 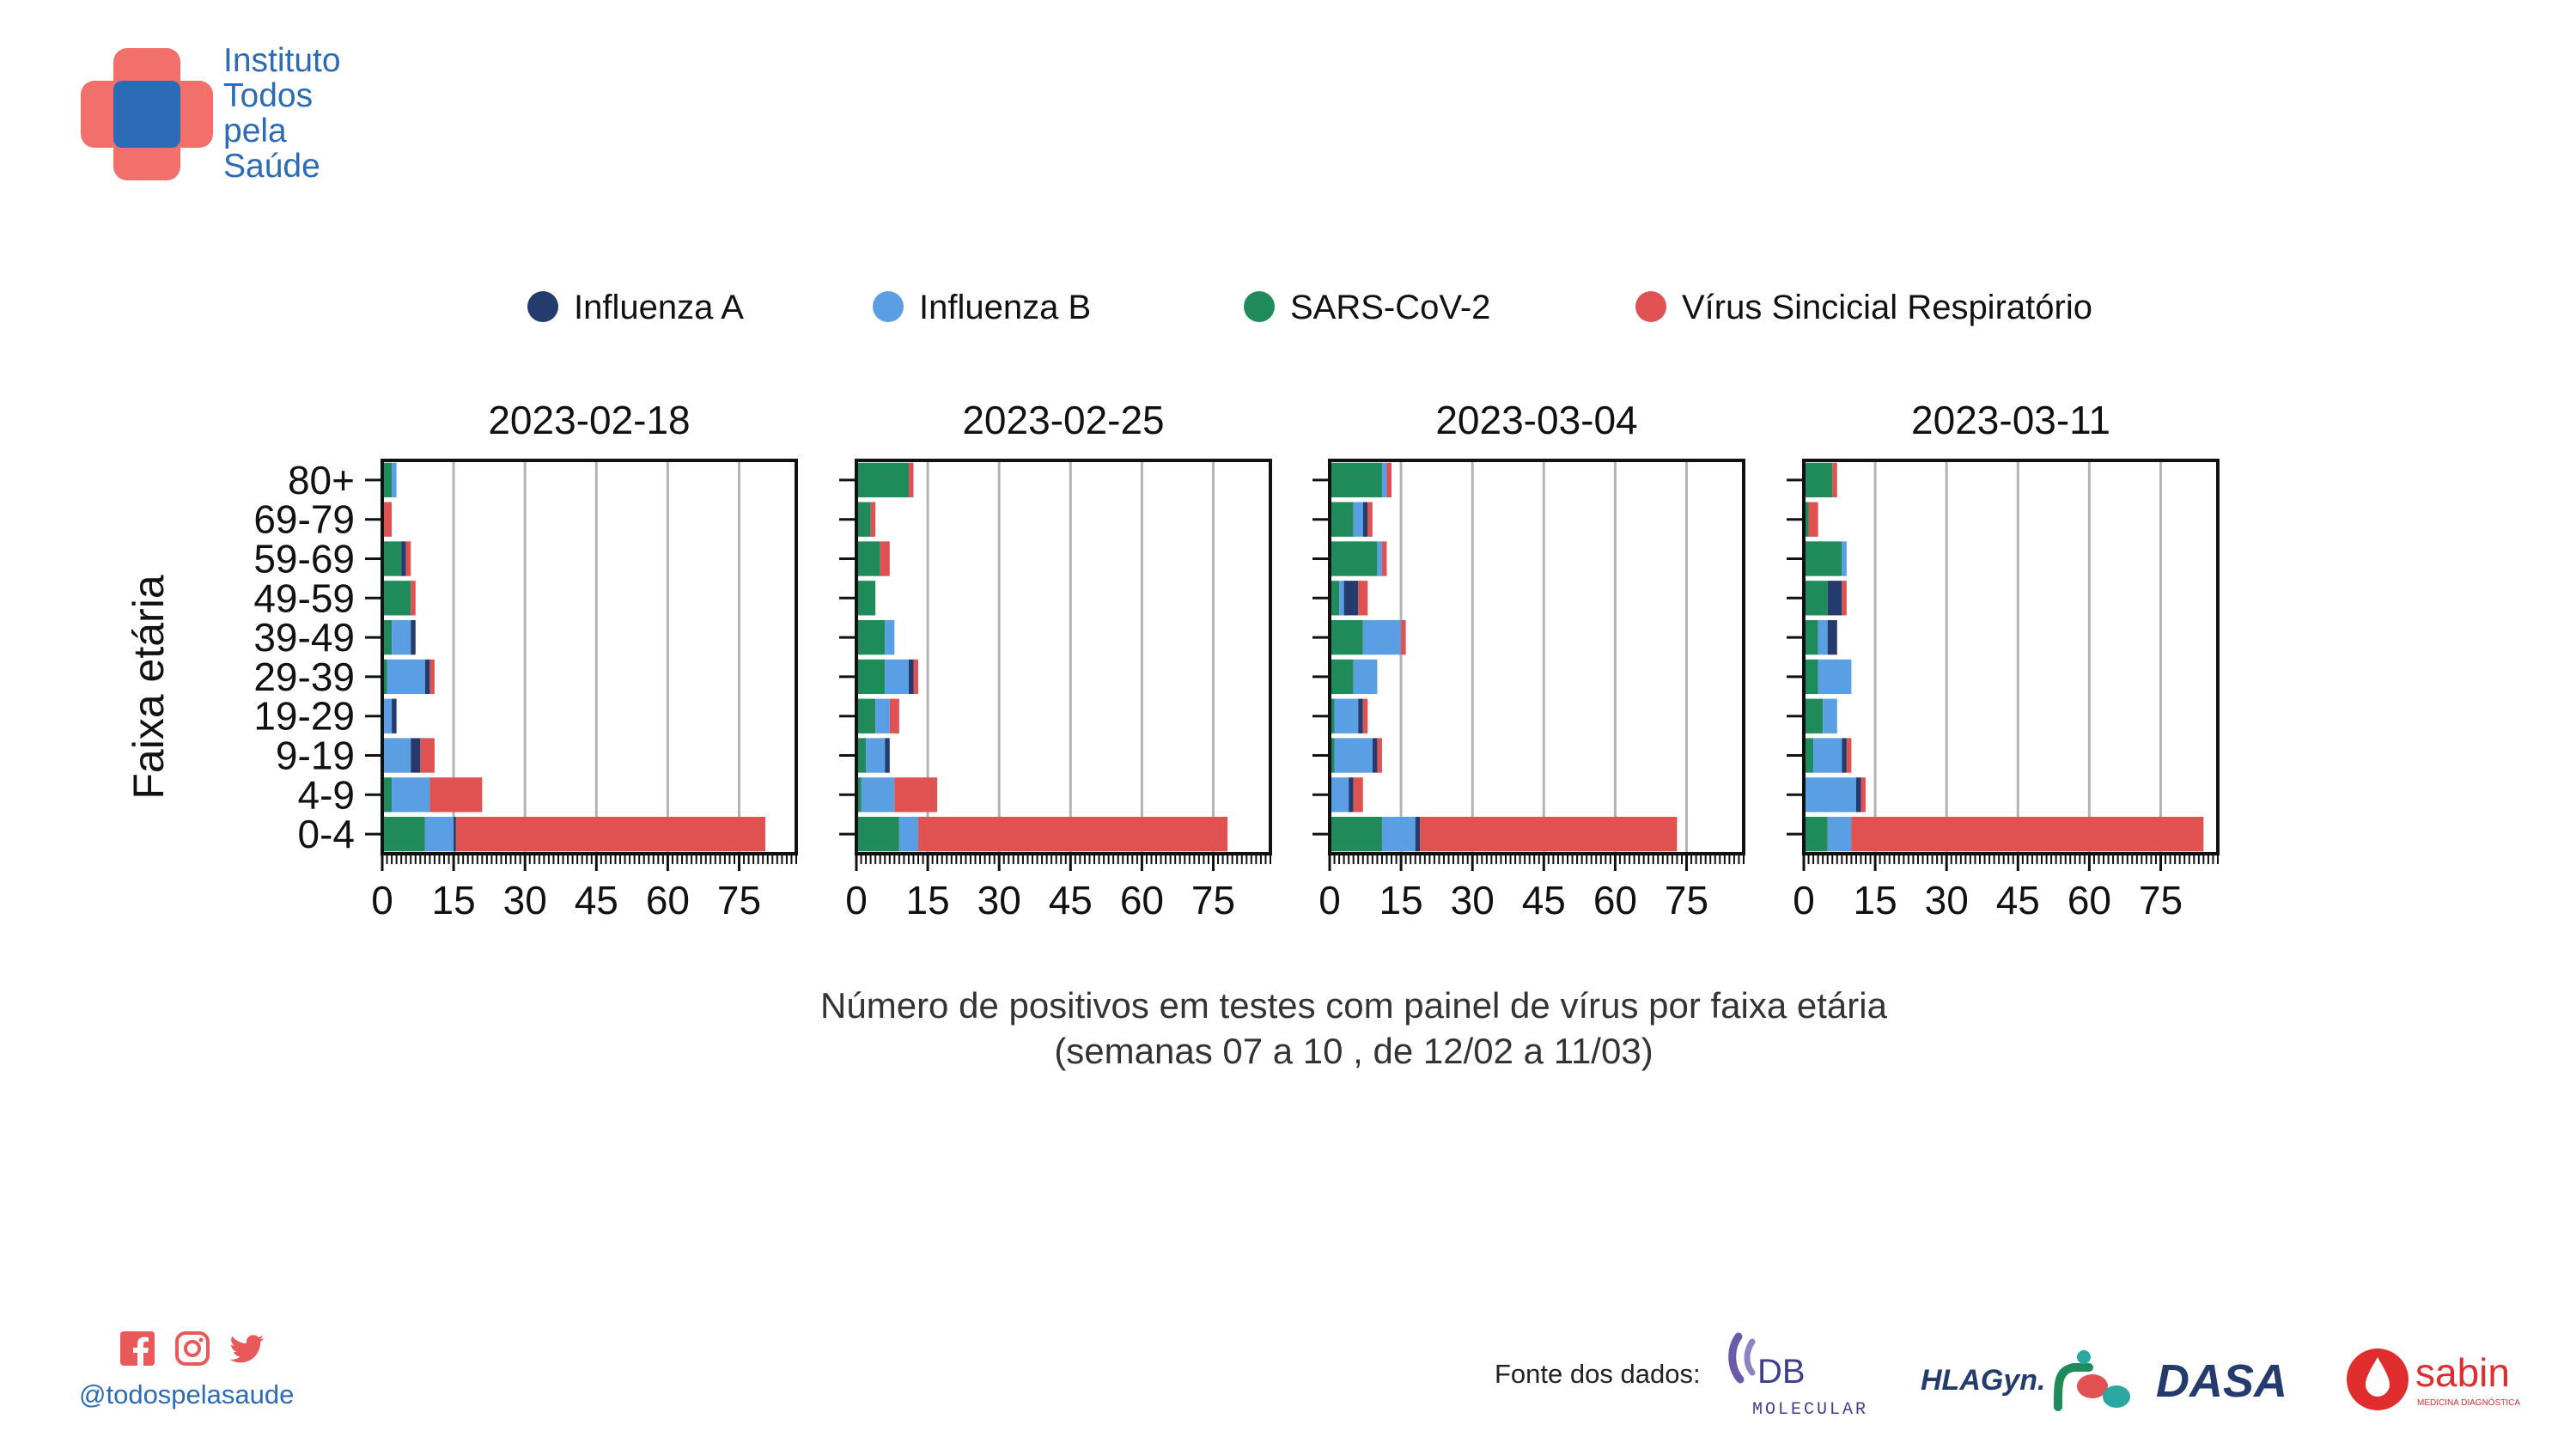 I want to click on y-tick-label: 29-39, so click(x=304, y=676).